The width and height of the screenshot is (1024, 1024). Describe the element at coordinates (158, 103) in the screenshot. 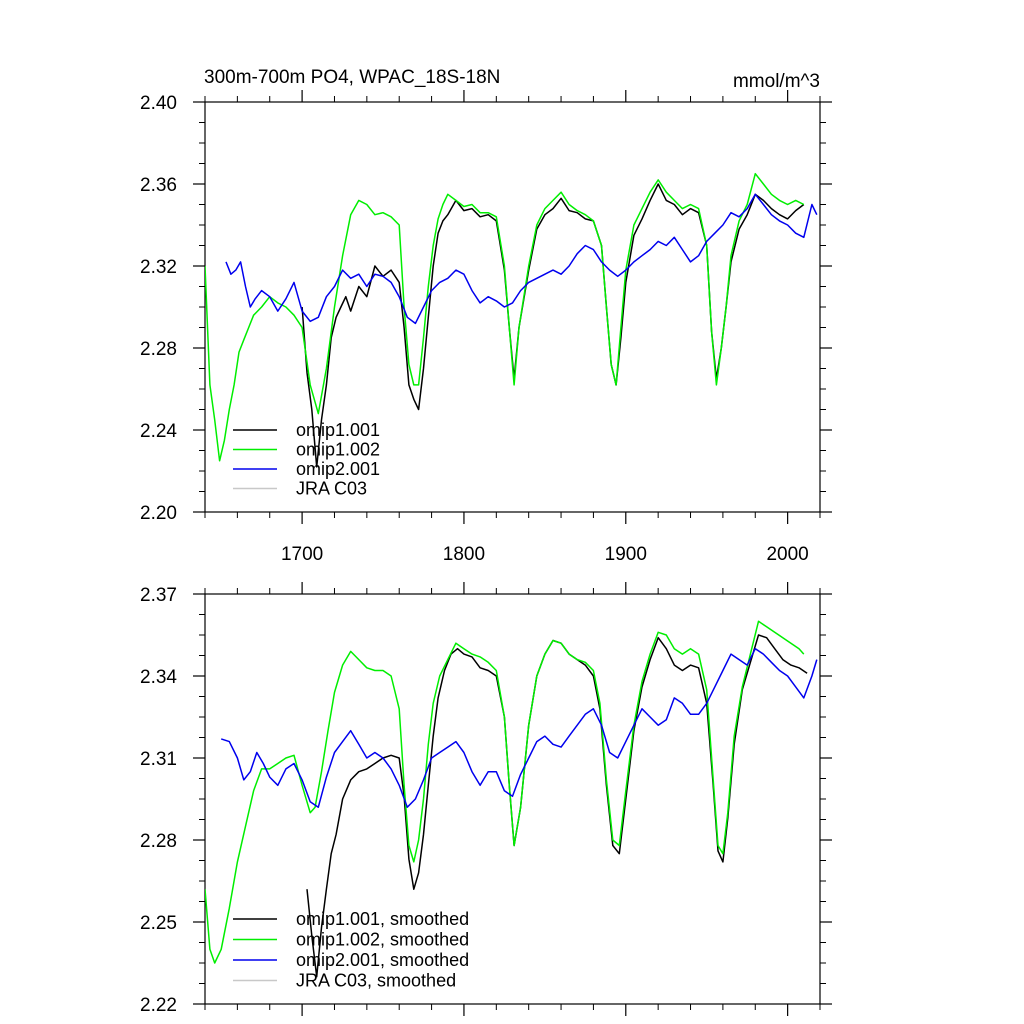

I see `y-tick-label: 2.40` at that location.